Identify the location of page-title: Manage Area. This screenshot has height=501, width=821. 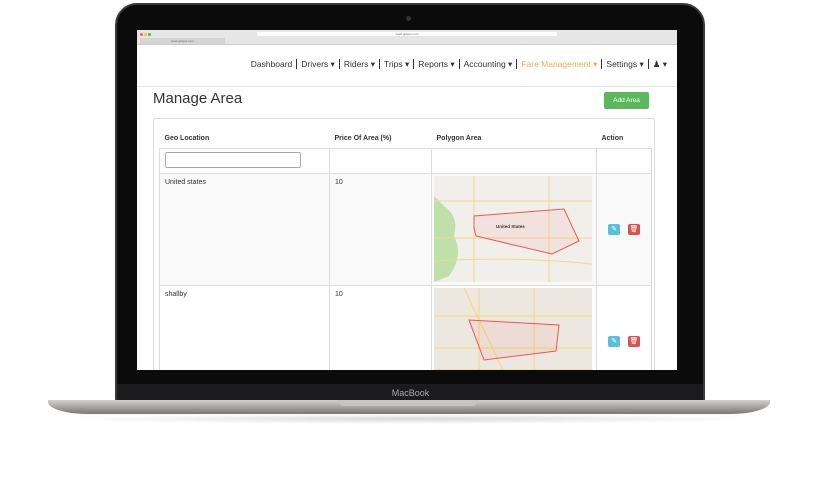
(198, 98).